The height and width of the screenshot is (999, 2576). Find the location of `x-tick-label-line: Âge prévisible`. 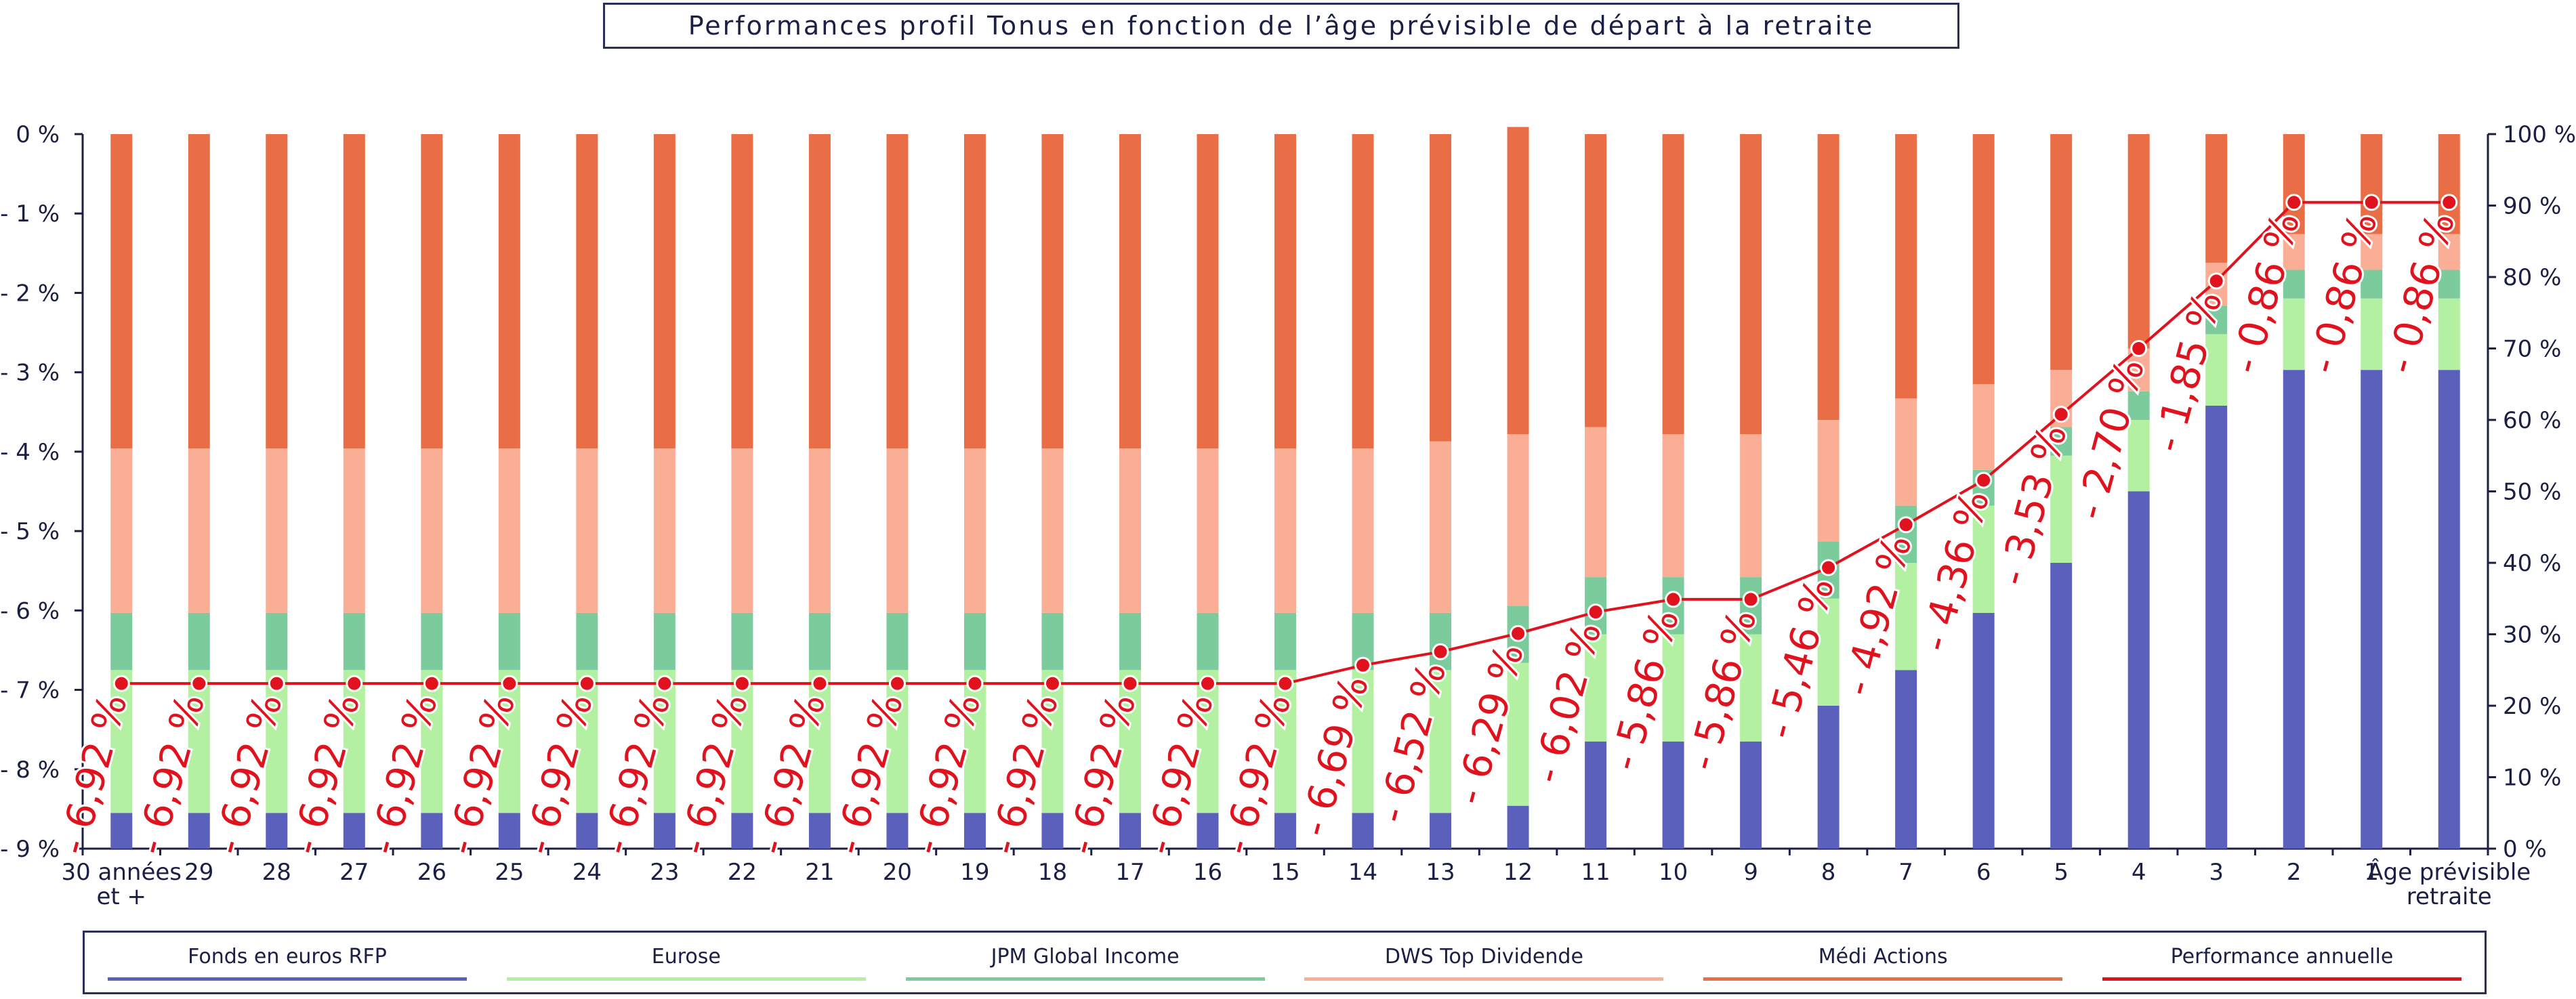

x-tick-label-line: Âge prévisible is located at coordinates (2449, 872).